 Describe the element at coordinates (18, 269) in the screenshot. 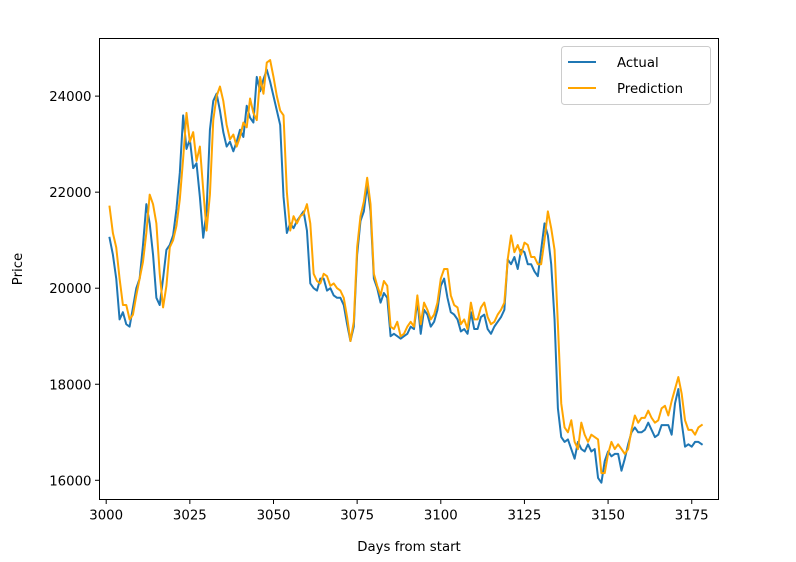

I see `y-axis-label: Price` at that location.